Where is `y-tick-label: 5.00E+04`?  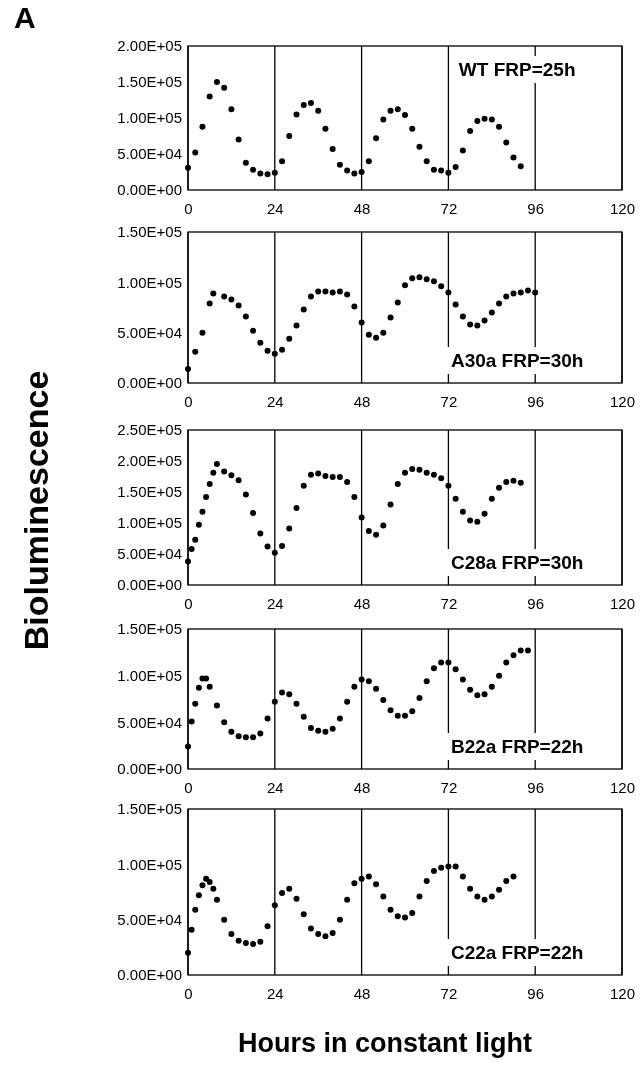
y-tick-label: 5.00E+04 is located at coordinates (149, 554).